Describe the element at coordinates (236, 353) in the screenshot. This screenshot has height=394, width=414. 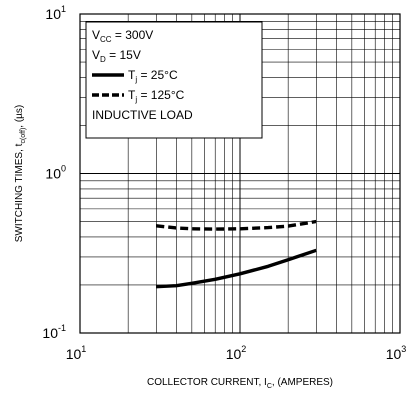
I see `x-tick-label: 10²` at that location.